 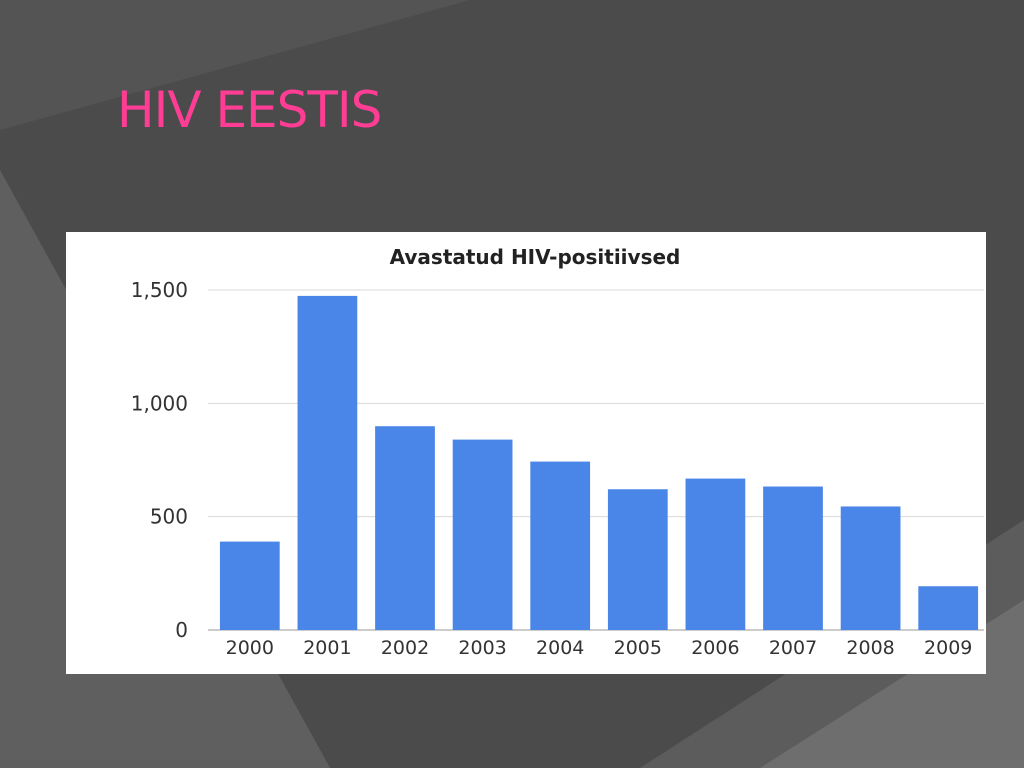 What do you see at coordinates (793, 558) in the screenshot?
I see `bar-2007` at bounding box center [793, 558].